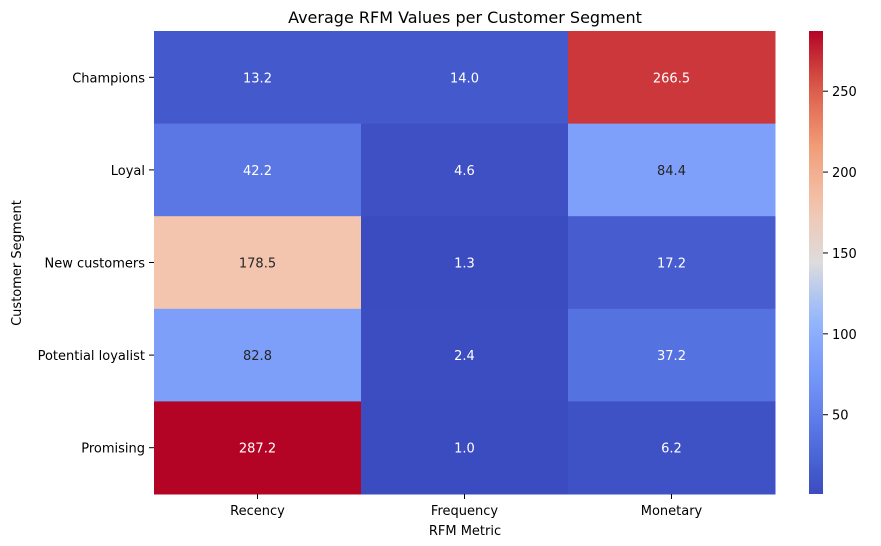 The width and height of the screenshot is (881, 546). I want to click on colorbar-tick-label: 50, so click(840, 416).